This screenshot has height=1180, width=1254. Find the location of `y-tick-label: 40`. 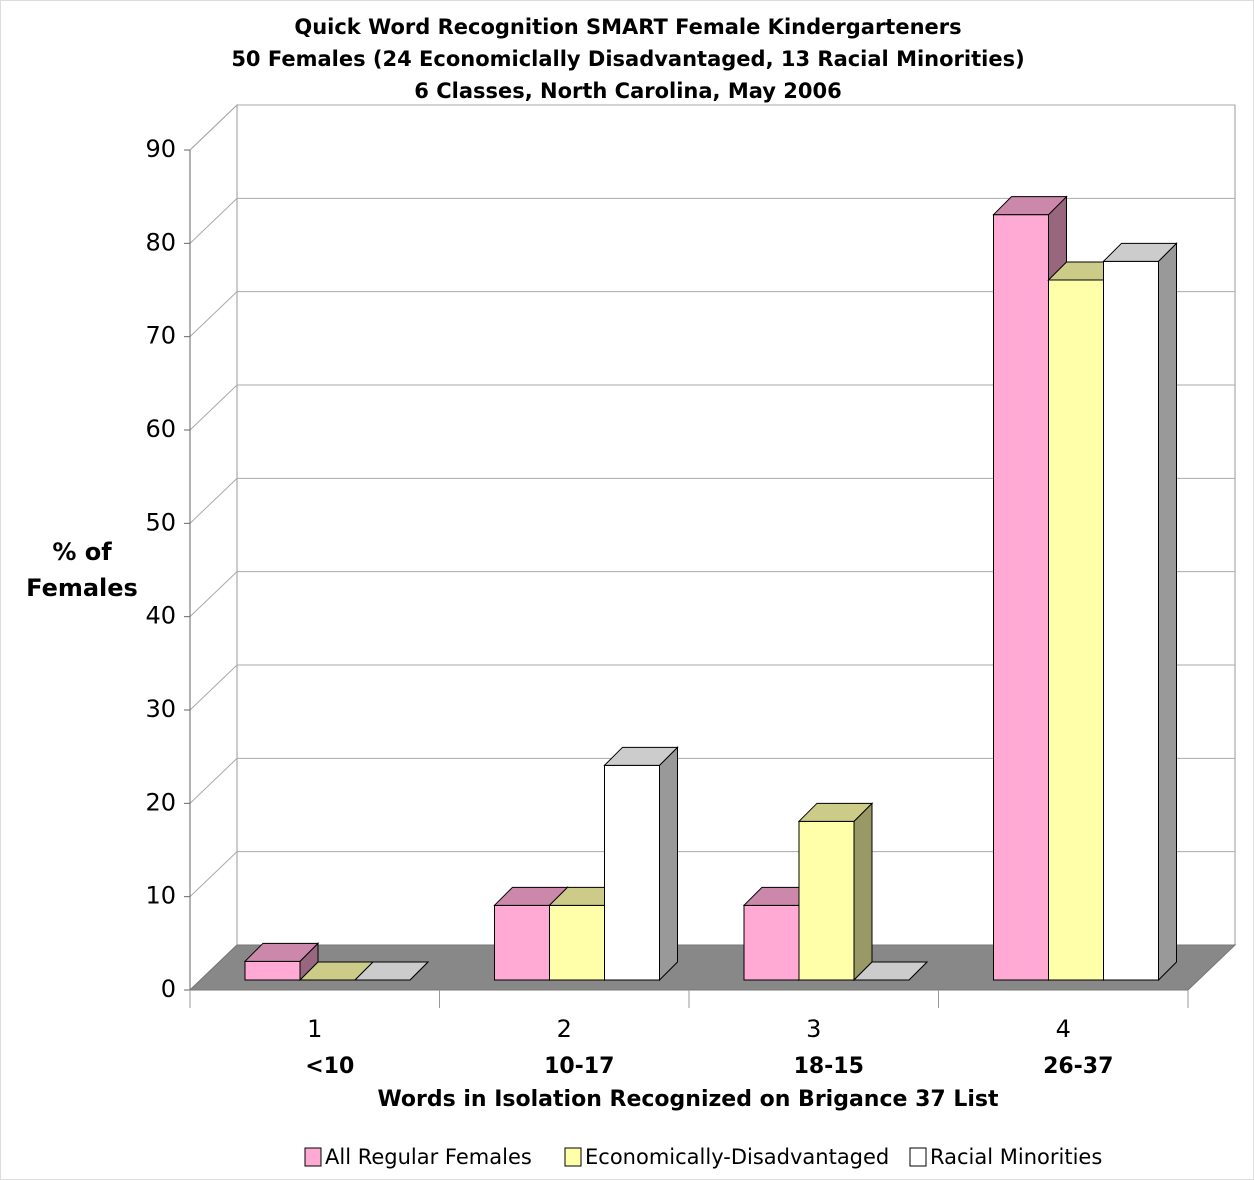

y-tick-label: 40 is located at coordinates (160, 616).